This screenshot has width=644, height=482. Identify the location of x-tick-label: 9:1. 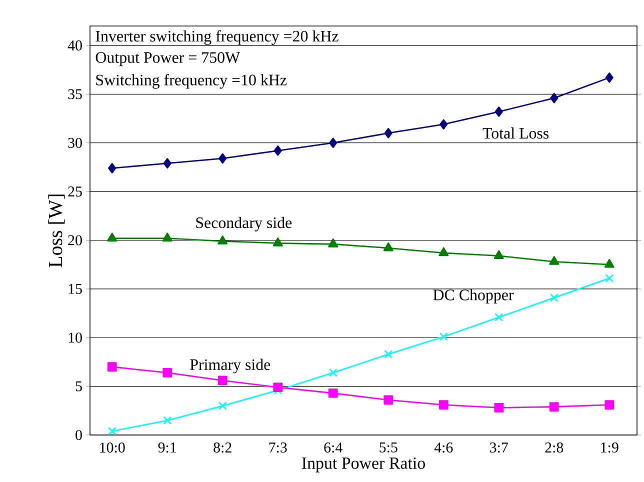
(167, 447).